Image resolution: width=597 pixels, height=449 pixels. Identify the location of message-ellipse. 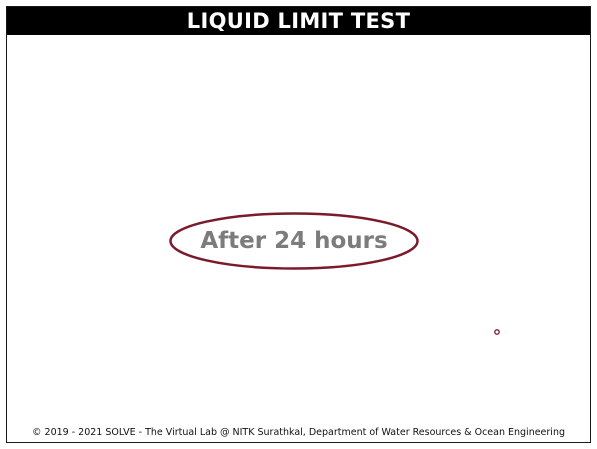
(294, 241).